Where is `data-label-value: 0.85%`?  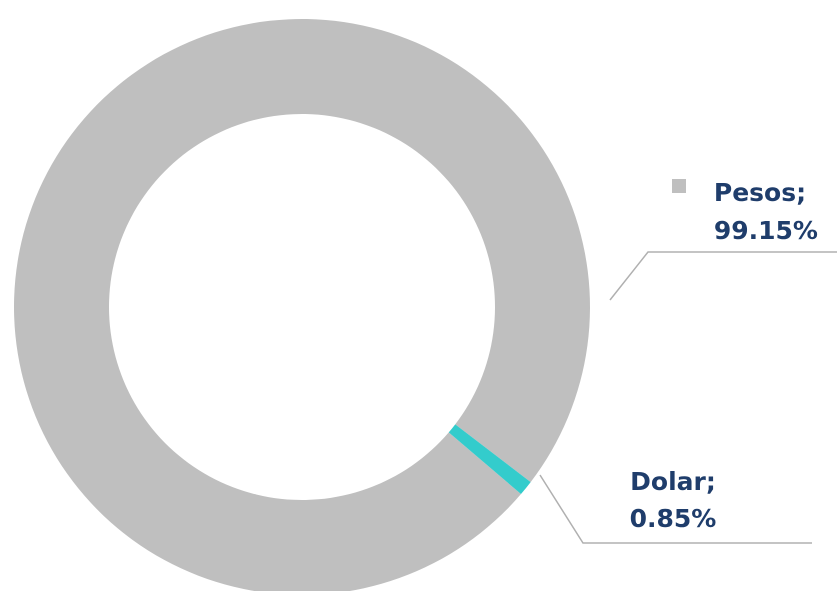 data-label-value: 0.85% is located at coordinates (673, 518).